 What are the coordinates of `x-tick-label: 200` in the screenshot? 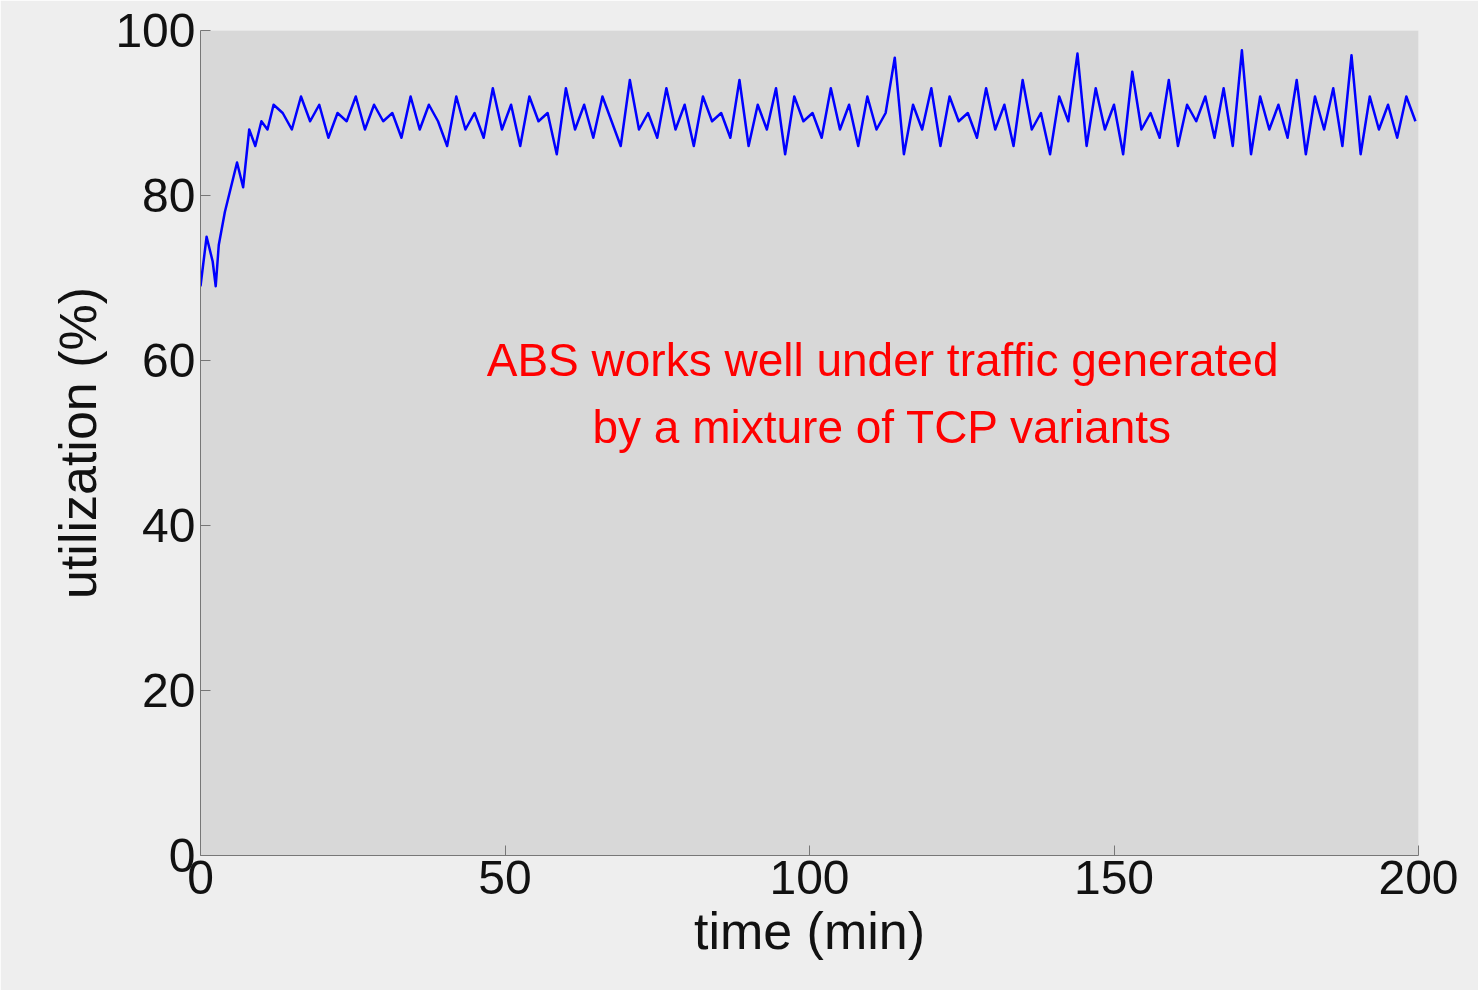 It's located at (1418, 877).